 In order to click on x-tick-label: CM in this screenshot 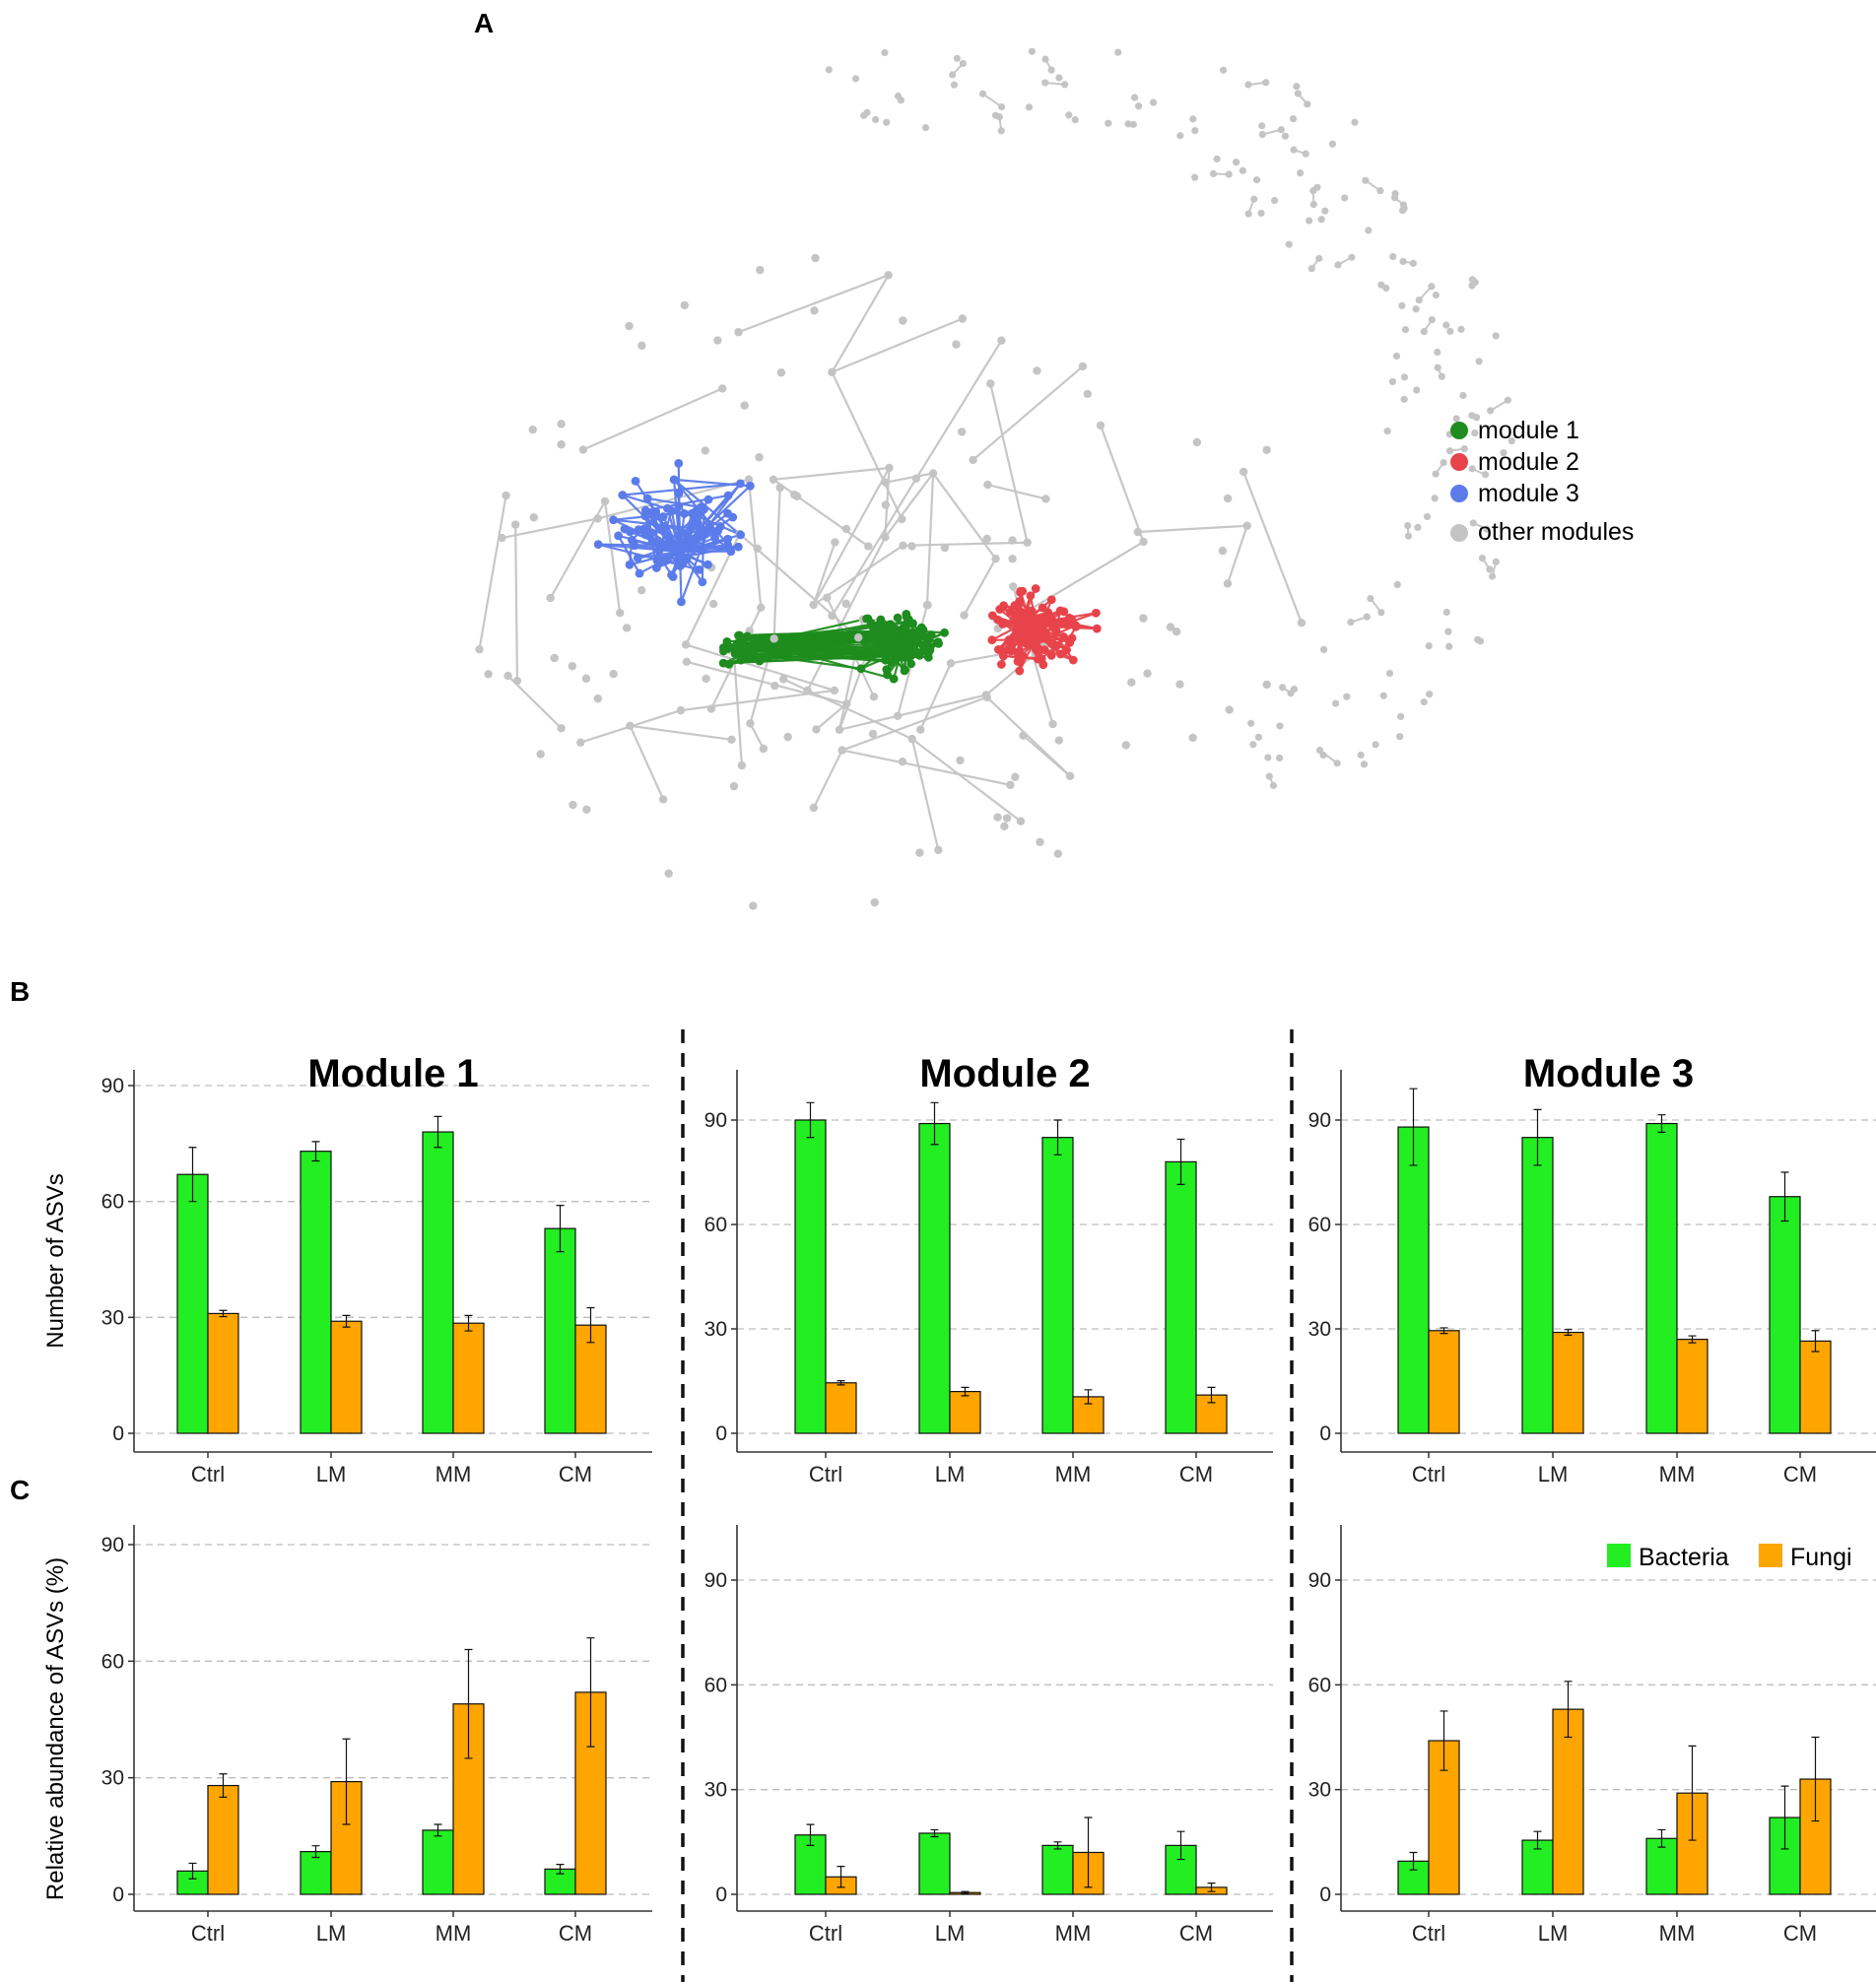, I will do `click(1800, 1474)`.